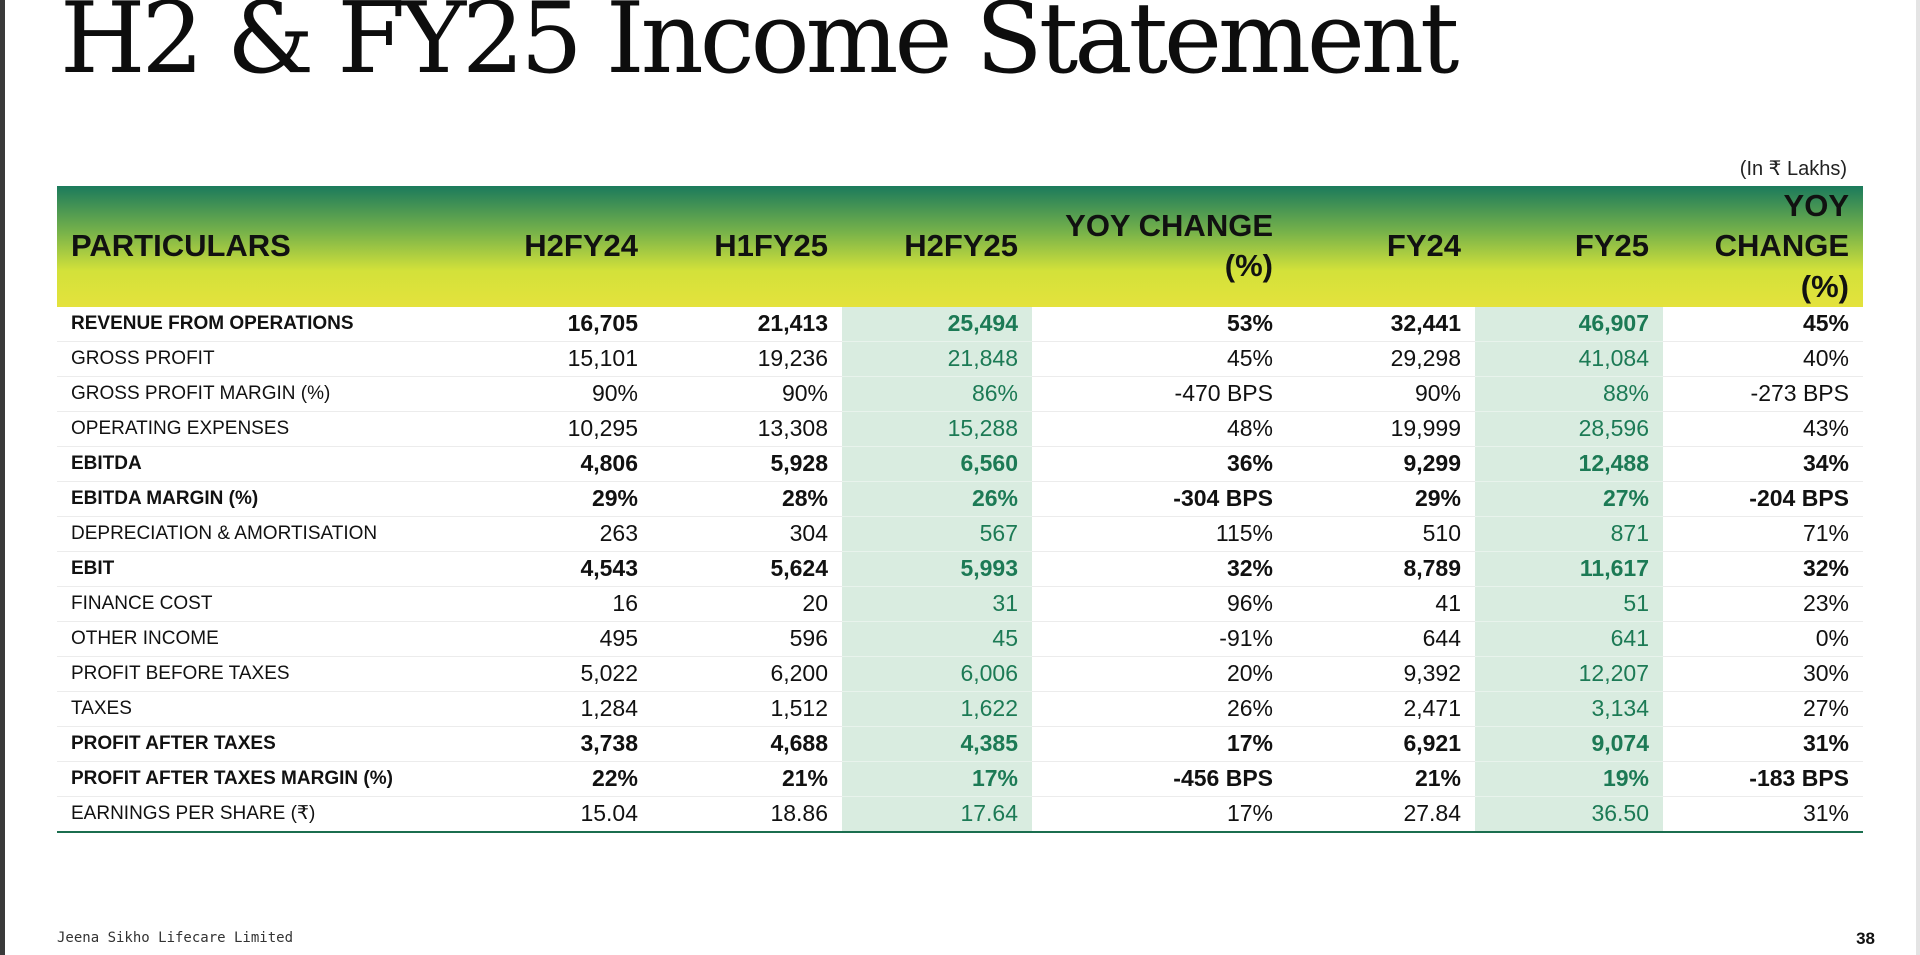 This screenshot has width=1920, height=955. Describe the element at coordinates (747, 359) in the screenshot. I see `table-cell: 19,236` at that location.